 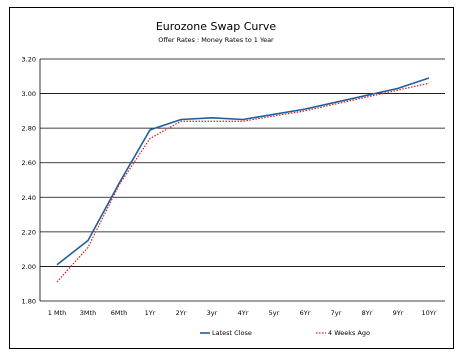 What do you see at coordinates (274, 313) in the screenshot?
I see `x-tick-label: 5yr` at bounding box center [274, 313].